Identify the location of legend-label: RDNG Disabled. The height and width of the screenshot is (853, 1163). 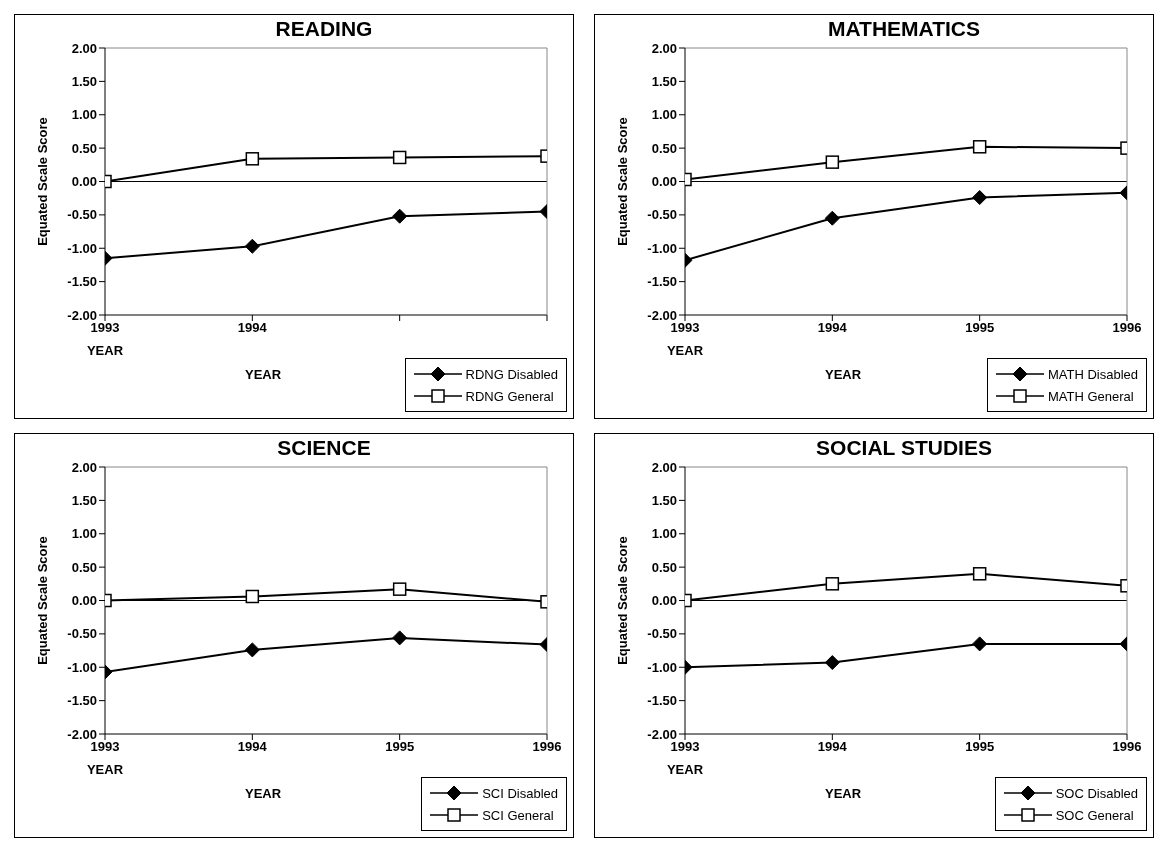
(511, 374).